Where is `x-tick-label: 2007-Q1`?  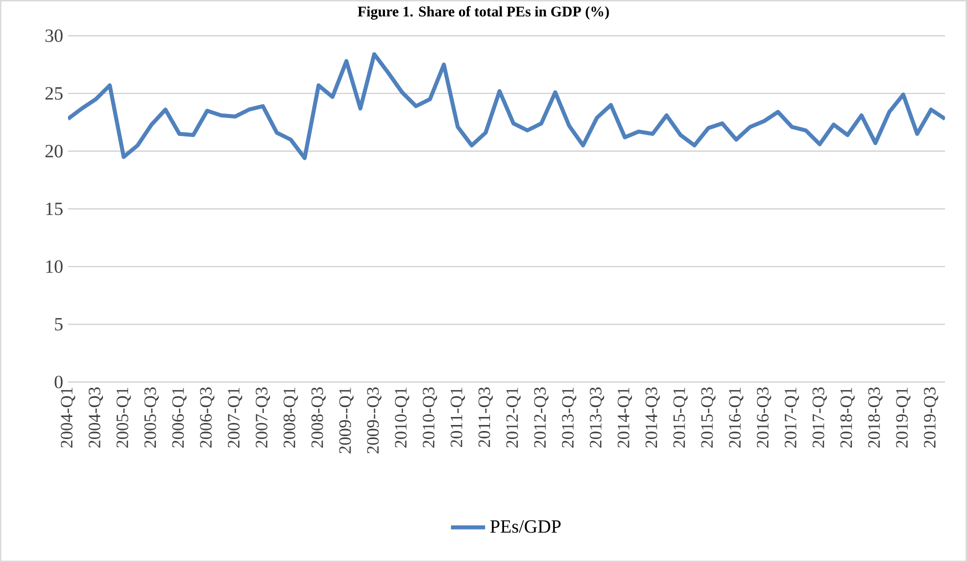
x-tick-label: 2007-Q1 is located at coordinates (235, 418).